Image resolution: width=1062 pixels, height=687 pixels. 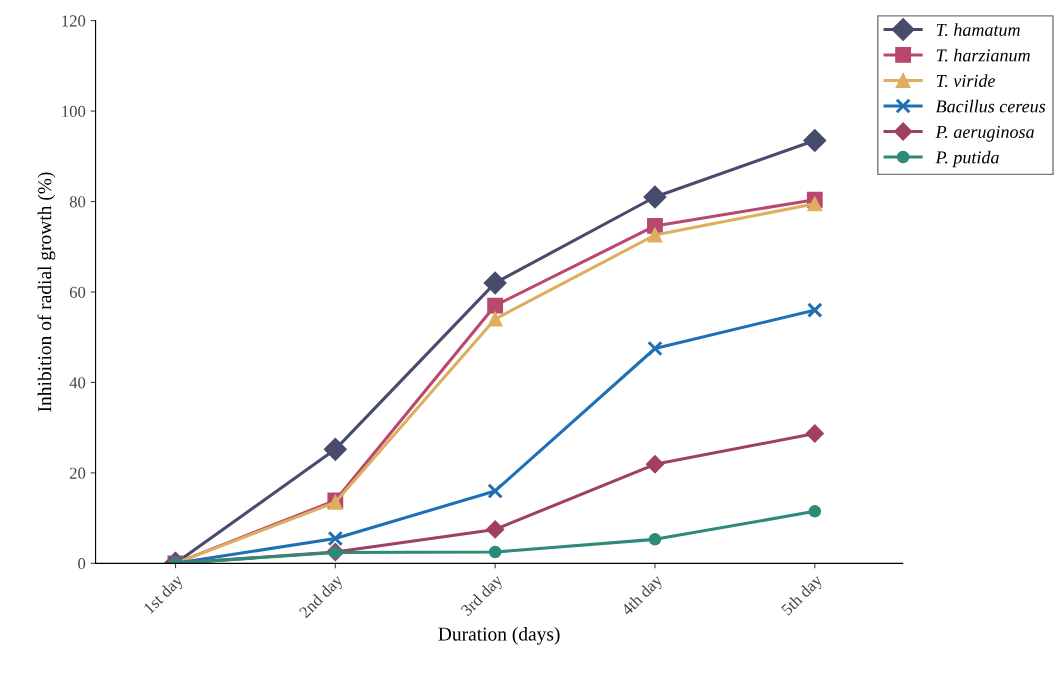 What do you see at coordinates (483, 596) in the screenshot?
I see `x-tick-label: 3rd day` at bounding box center [483, 596].